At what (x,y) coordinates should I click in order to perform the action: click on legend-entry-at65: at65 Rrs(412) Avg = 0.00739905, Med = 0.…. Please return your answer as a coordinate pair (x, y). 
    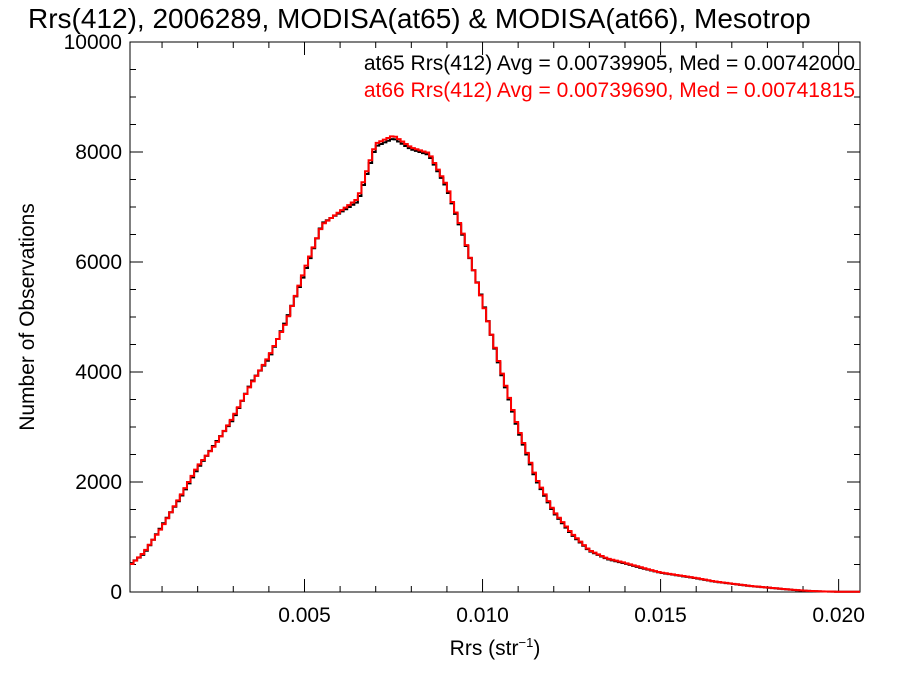
    Looking at the image, I should click on (609, 63).